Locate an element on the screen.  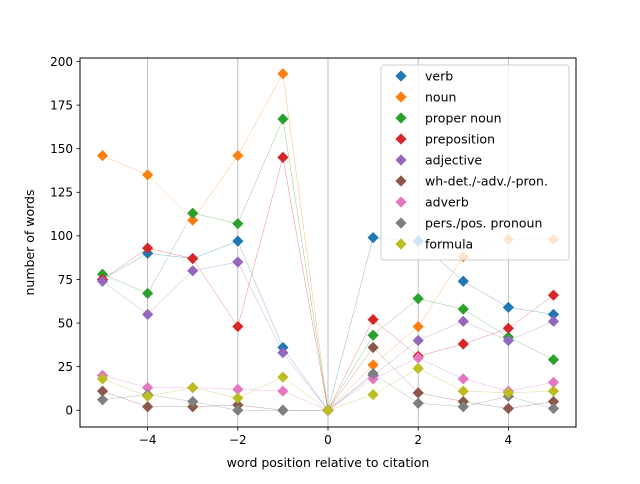
y-axis: 0 25 50 75 100 125 150 175 200 is located at coordinates (65, 236).